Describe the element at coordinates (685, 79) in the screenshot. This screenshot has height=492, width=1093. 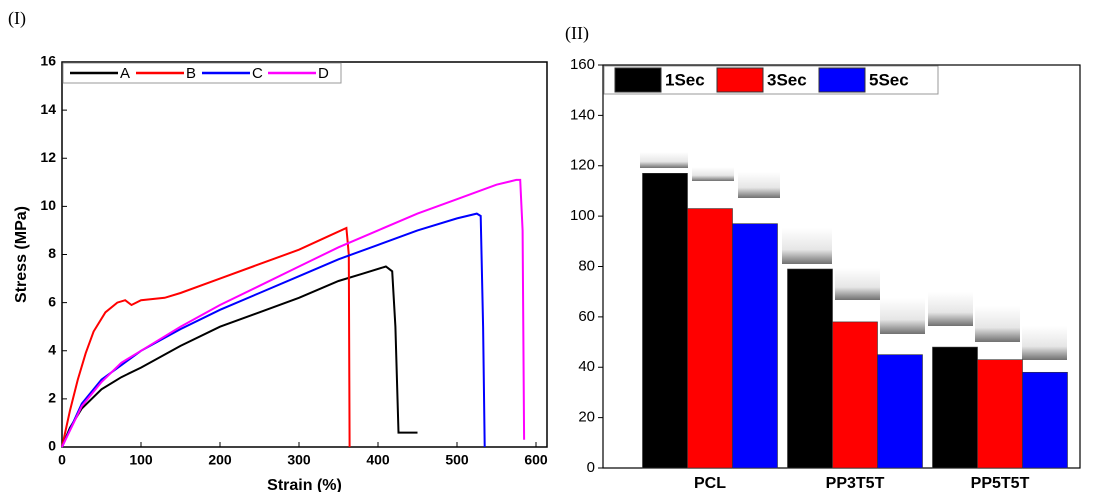
I see `legend-label: 1Sec` at that location.